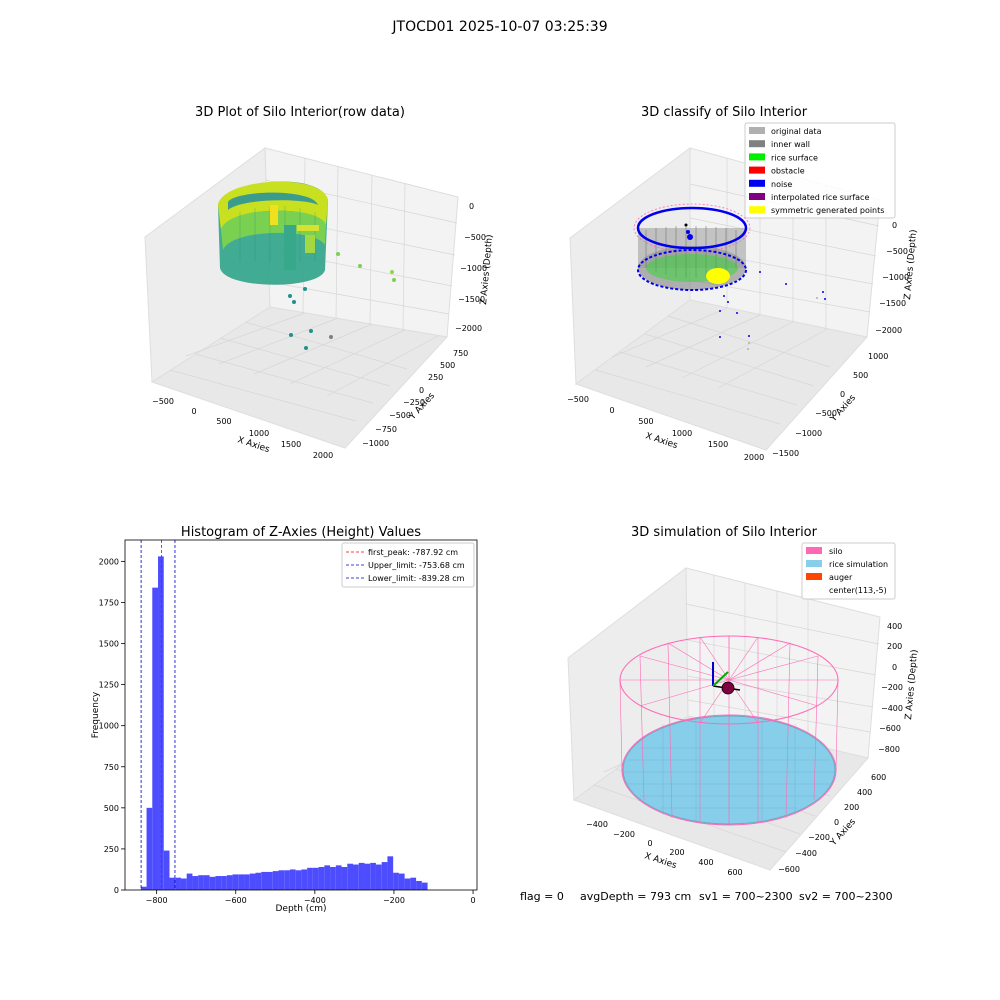  What do you see at coordinates (794, 157) in the screenshot?
I see `classify-legend-label: rice surface` at bounding box center [794, 157].